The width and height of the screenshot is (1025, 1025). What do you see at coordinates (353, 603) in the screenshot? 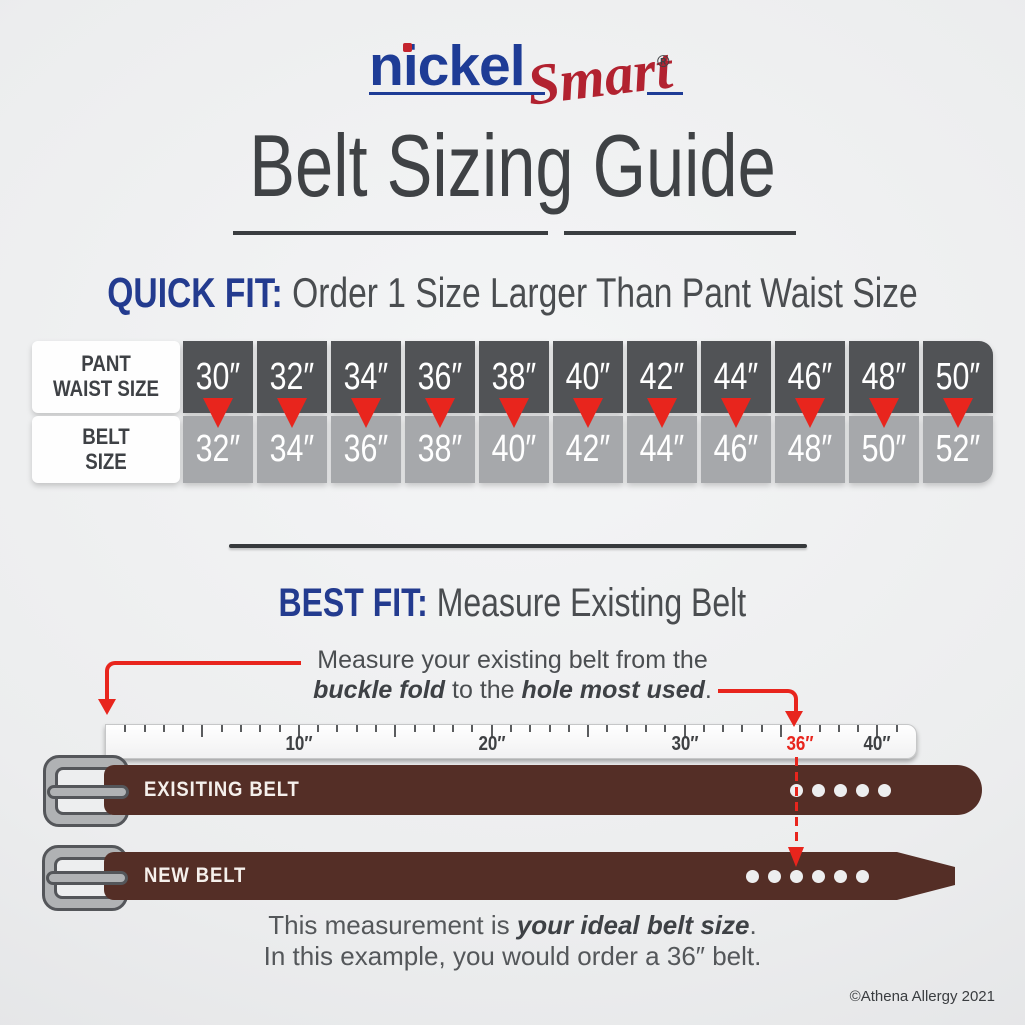
I see `best-fit-label: BEST FIT:` at bounding box center [353, 603].